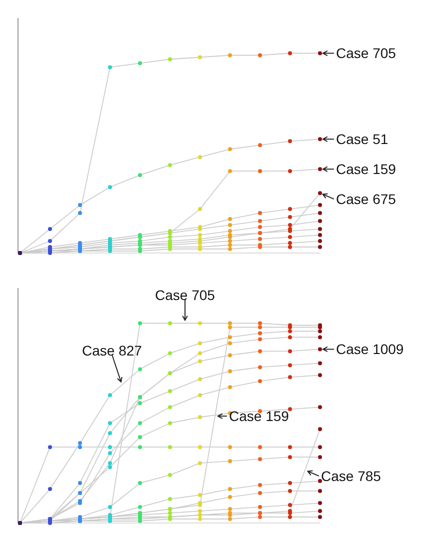 Image resolution: width=424 pixels, height=557 pixels. What do you see at coordinates (370, 349) in the screenshot?
I see `series-label: Case 1009` at bounding box center [370, 349].